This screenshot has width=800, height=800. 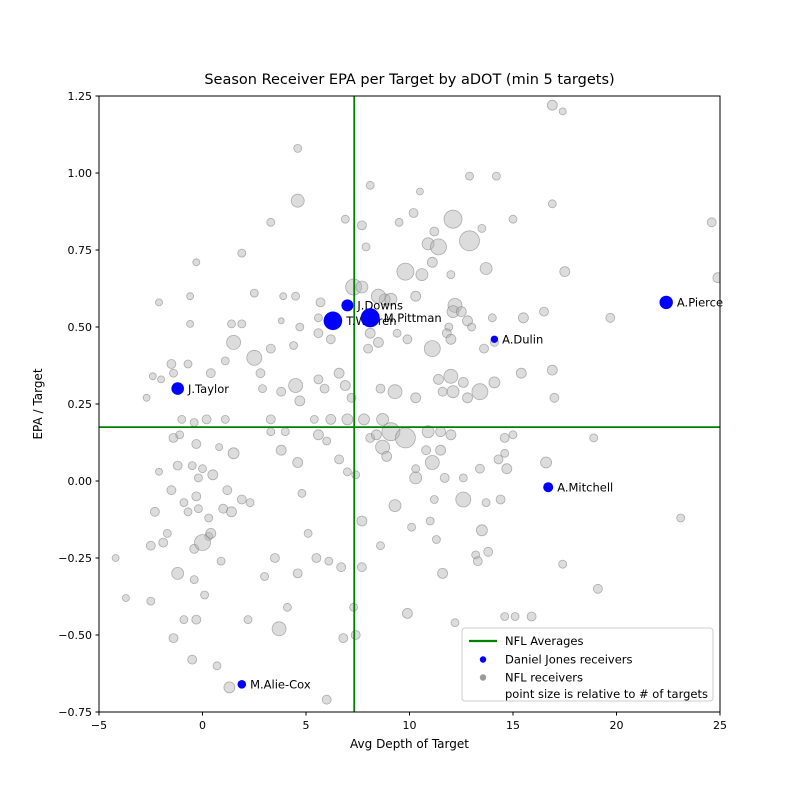 What do you see at coordinates (617, 725) in the screenshot?
I see `x-tick-label: 20` at bounding box center [617, 725].